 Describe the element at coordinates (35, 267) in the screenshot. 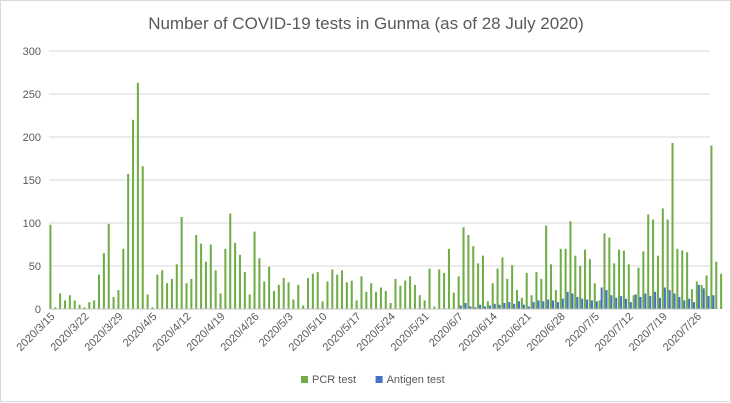

I see `y-tick-label: 50` at that location.